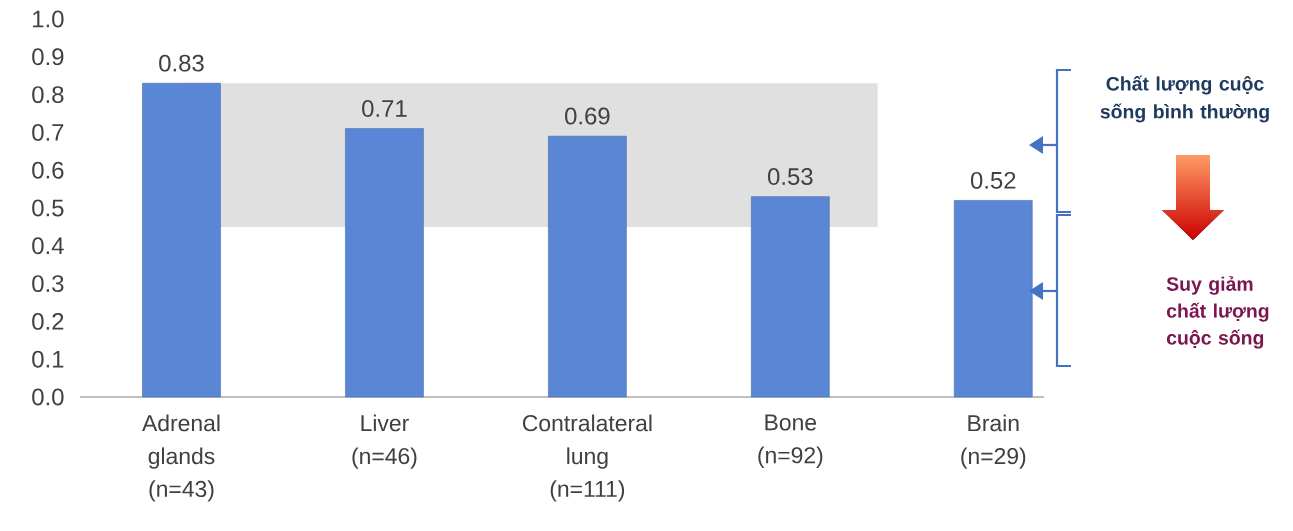 Image resolution: width=1293 pixels, height=531 pixels. What do you see at coordinates (181, 458) in the screenshot?
I see `x-tick-label: Adrenal glands (n=43)` at bounding box center [181, 458].